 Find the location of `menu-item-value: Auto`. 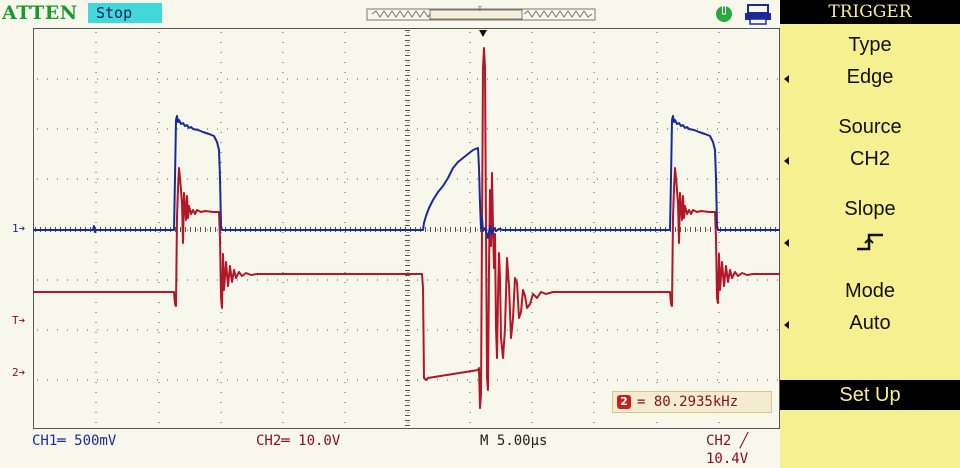

menu-item-value: Auto is located at coordinates (870, 323).